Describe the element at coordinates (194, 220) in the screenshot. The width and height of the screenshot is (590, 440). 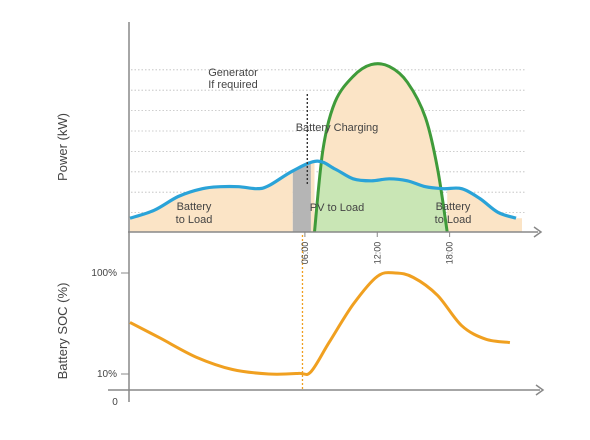
I see `battery-to-load-left-line2: to Load` at that location.